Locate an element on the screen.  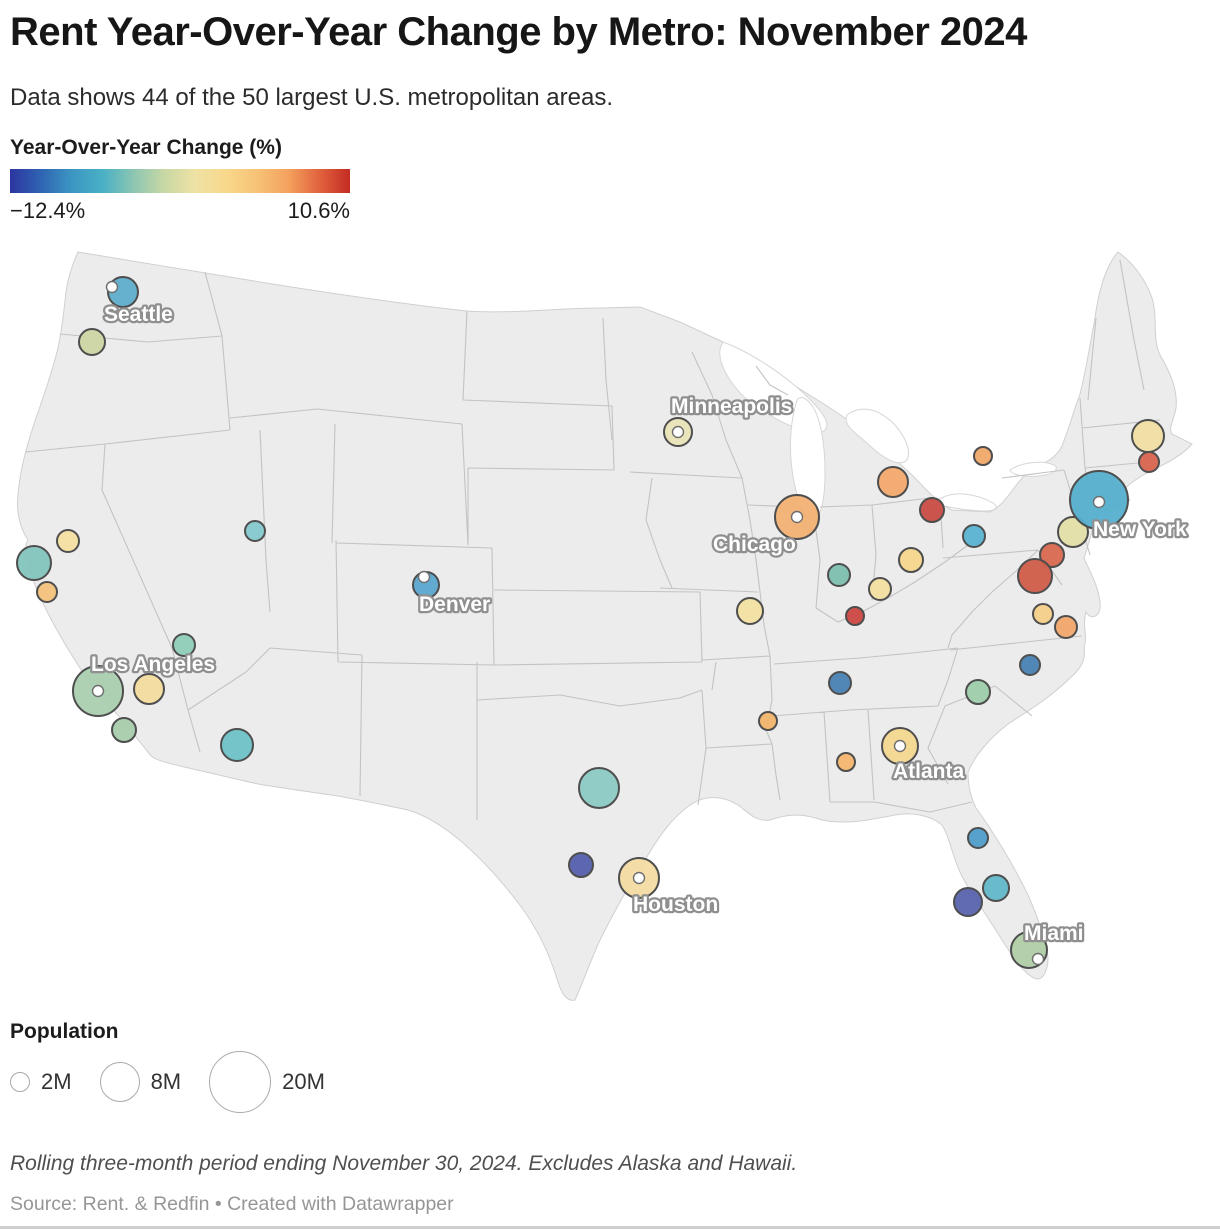
population-legend: 2M 8M 20M is located at coordinates (181, 1082).